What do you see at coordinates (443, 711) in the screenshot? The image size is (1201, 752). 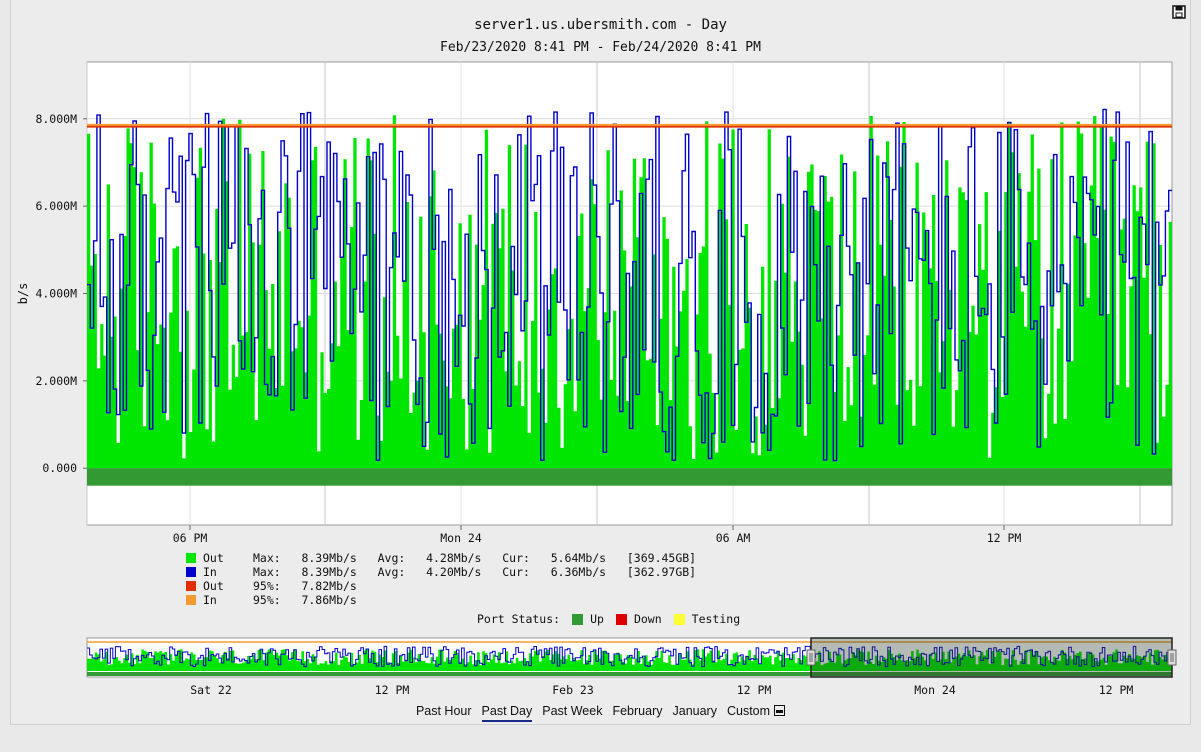 I see `tab-past-hour: Past Hour` at bounding box center [443, 711].